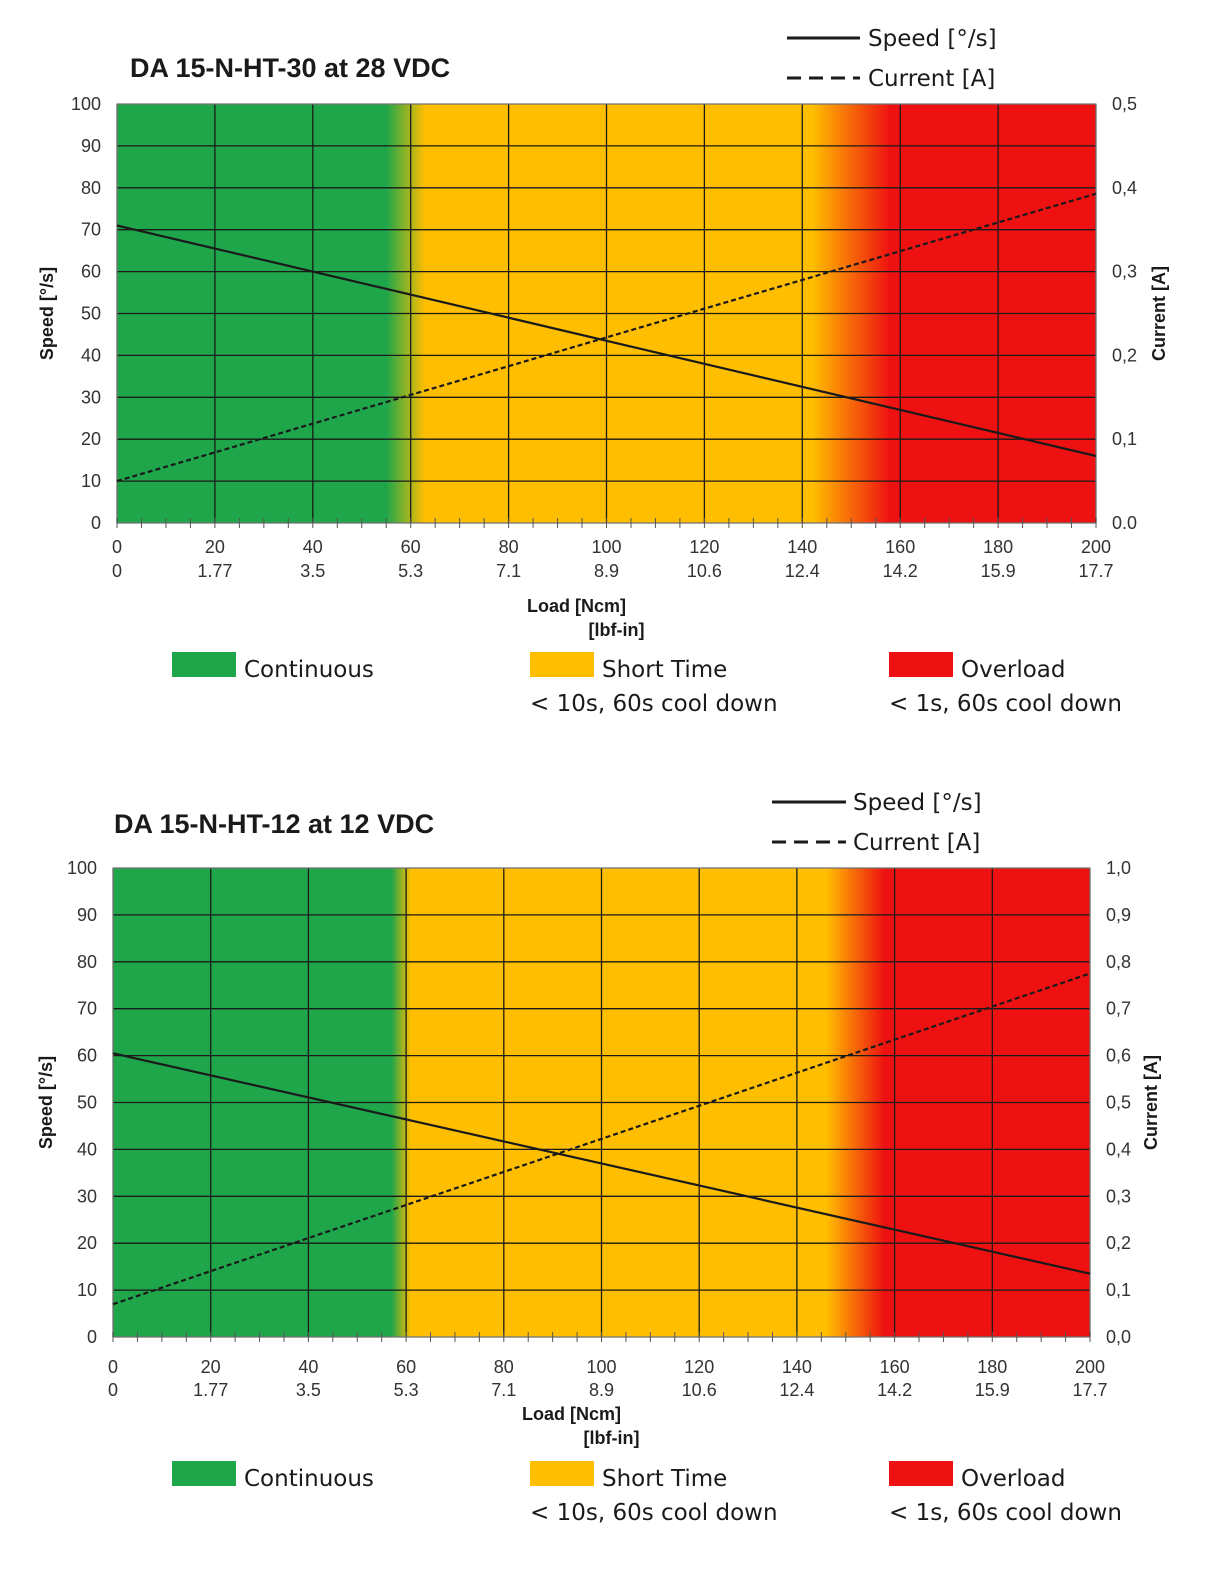 The width and height of the screenshot is (1207, 1580). Describe the element at coordinates (86, 104) in the screenshot. I see `y-tick-label: 100` at that location.